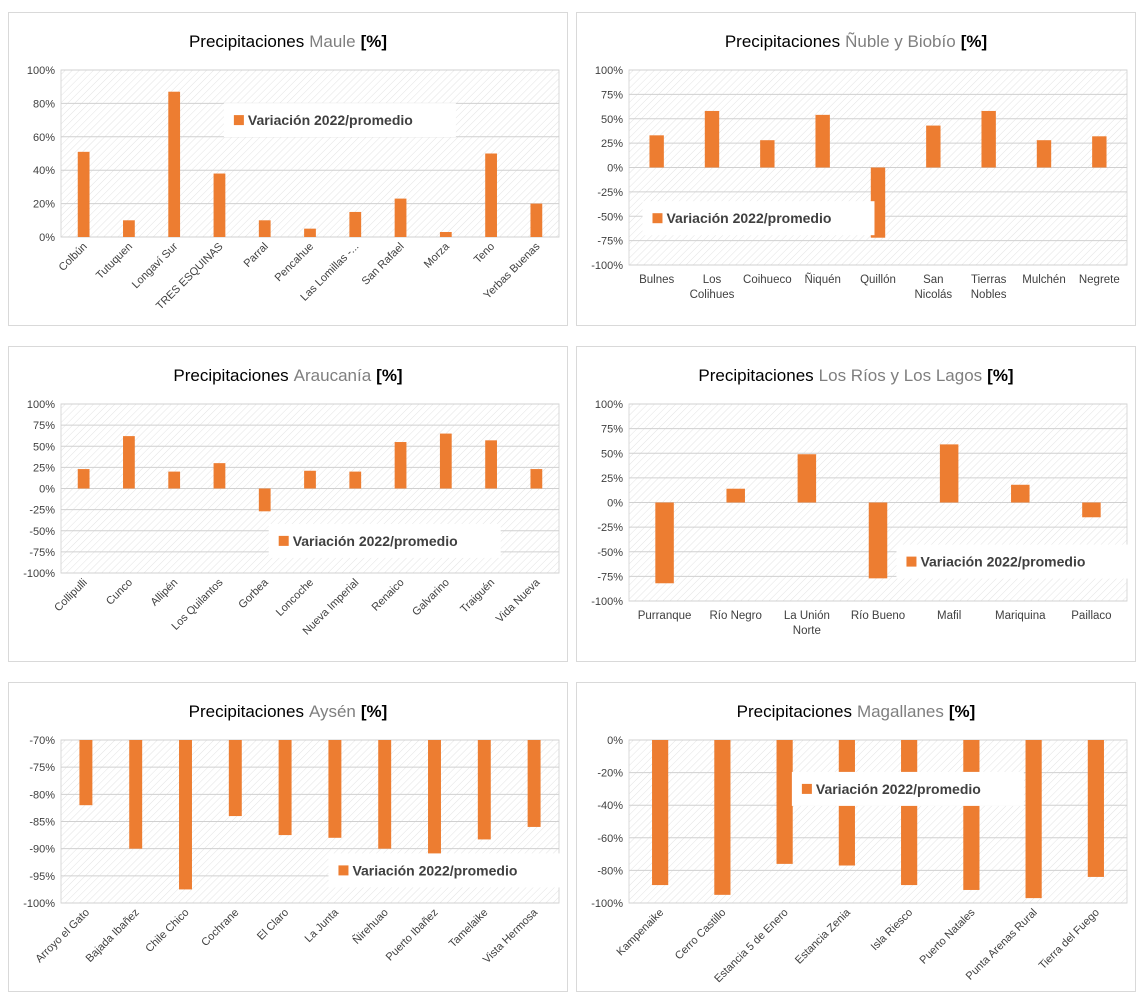 Image resolution: width=1138 pixels, height=994 pixels. Describe the element at coordinates (767, 280) in the screenshot. I see `x-tick-label: Coihueco` at that location.